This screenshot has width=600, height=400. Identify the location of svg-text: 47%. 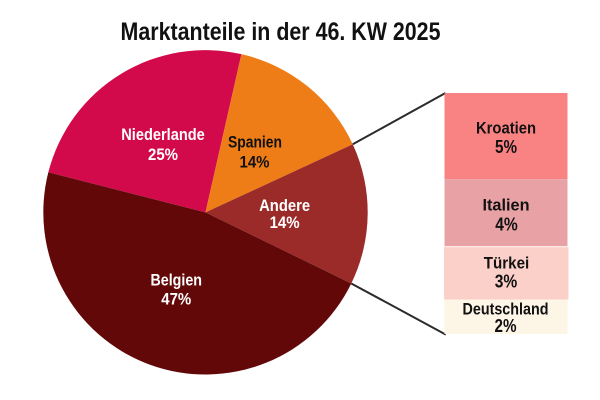
(176, 299).